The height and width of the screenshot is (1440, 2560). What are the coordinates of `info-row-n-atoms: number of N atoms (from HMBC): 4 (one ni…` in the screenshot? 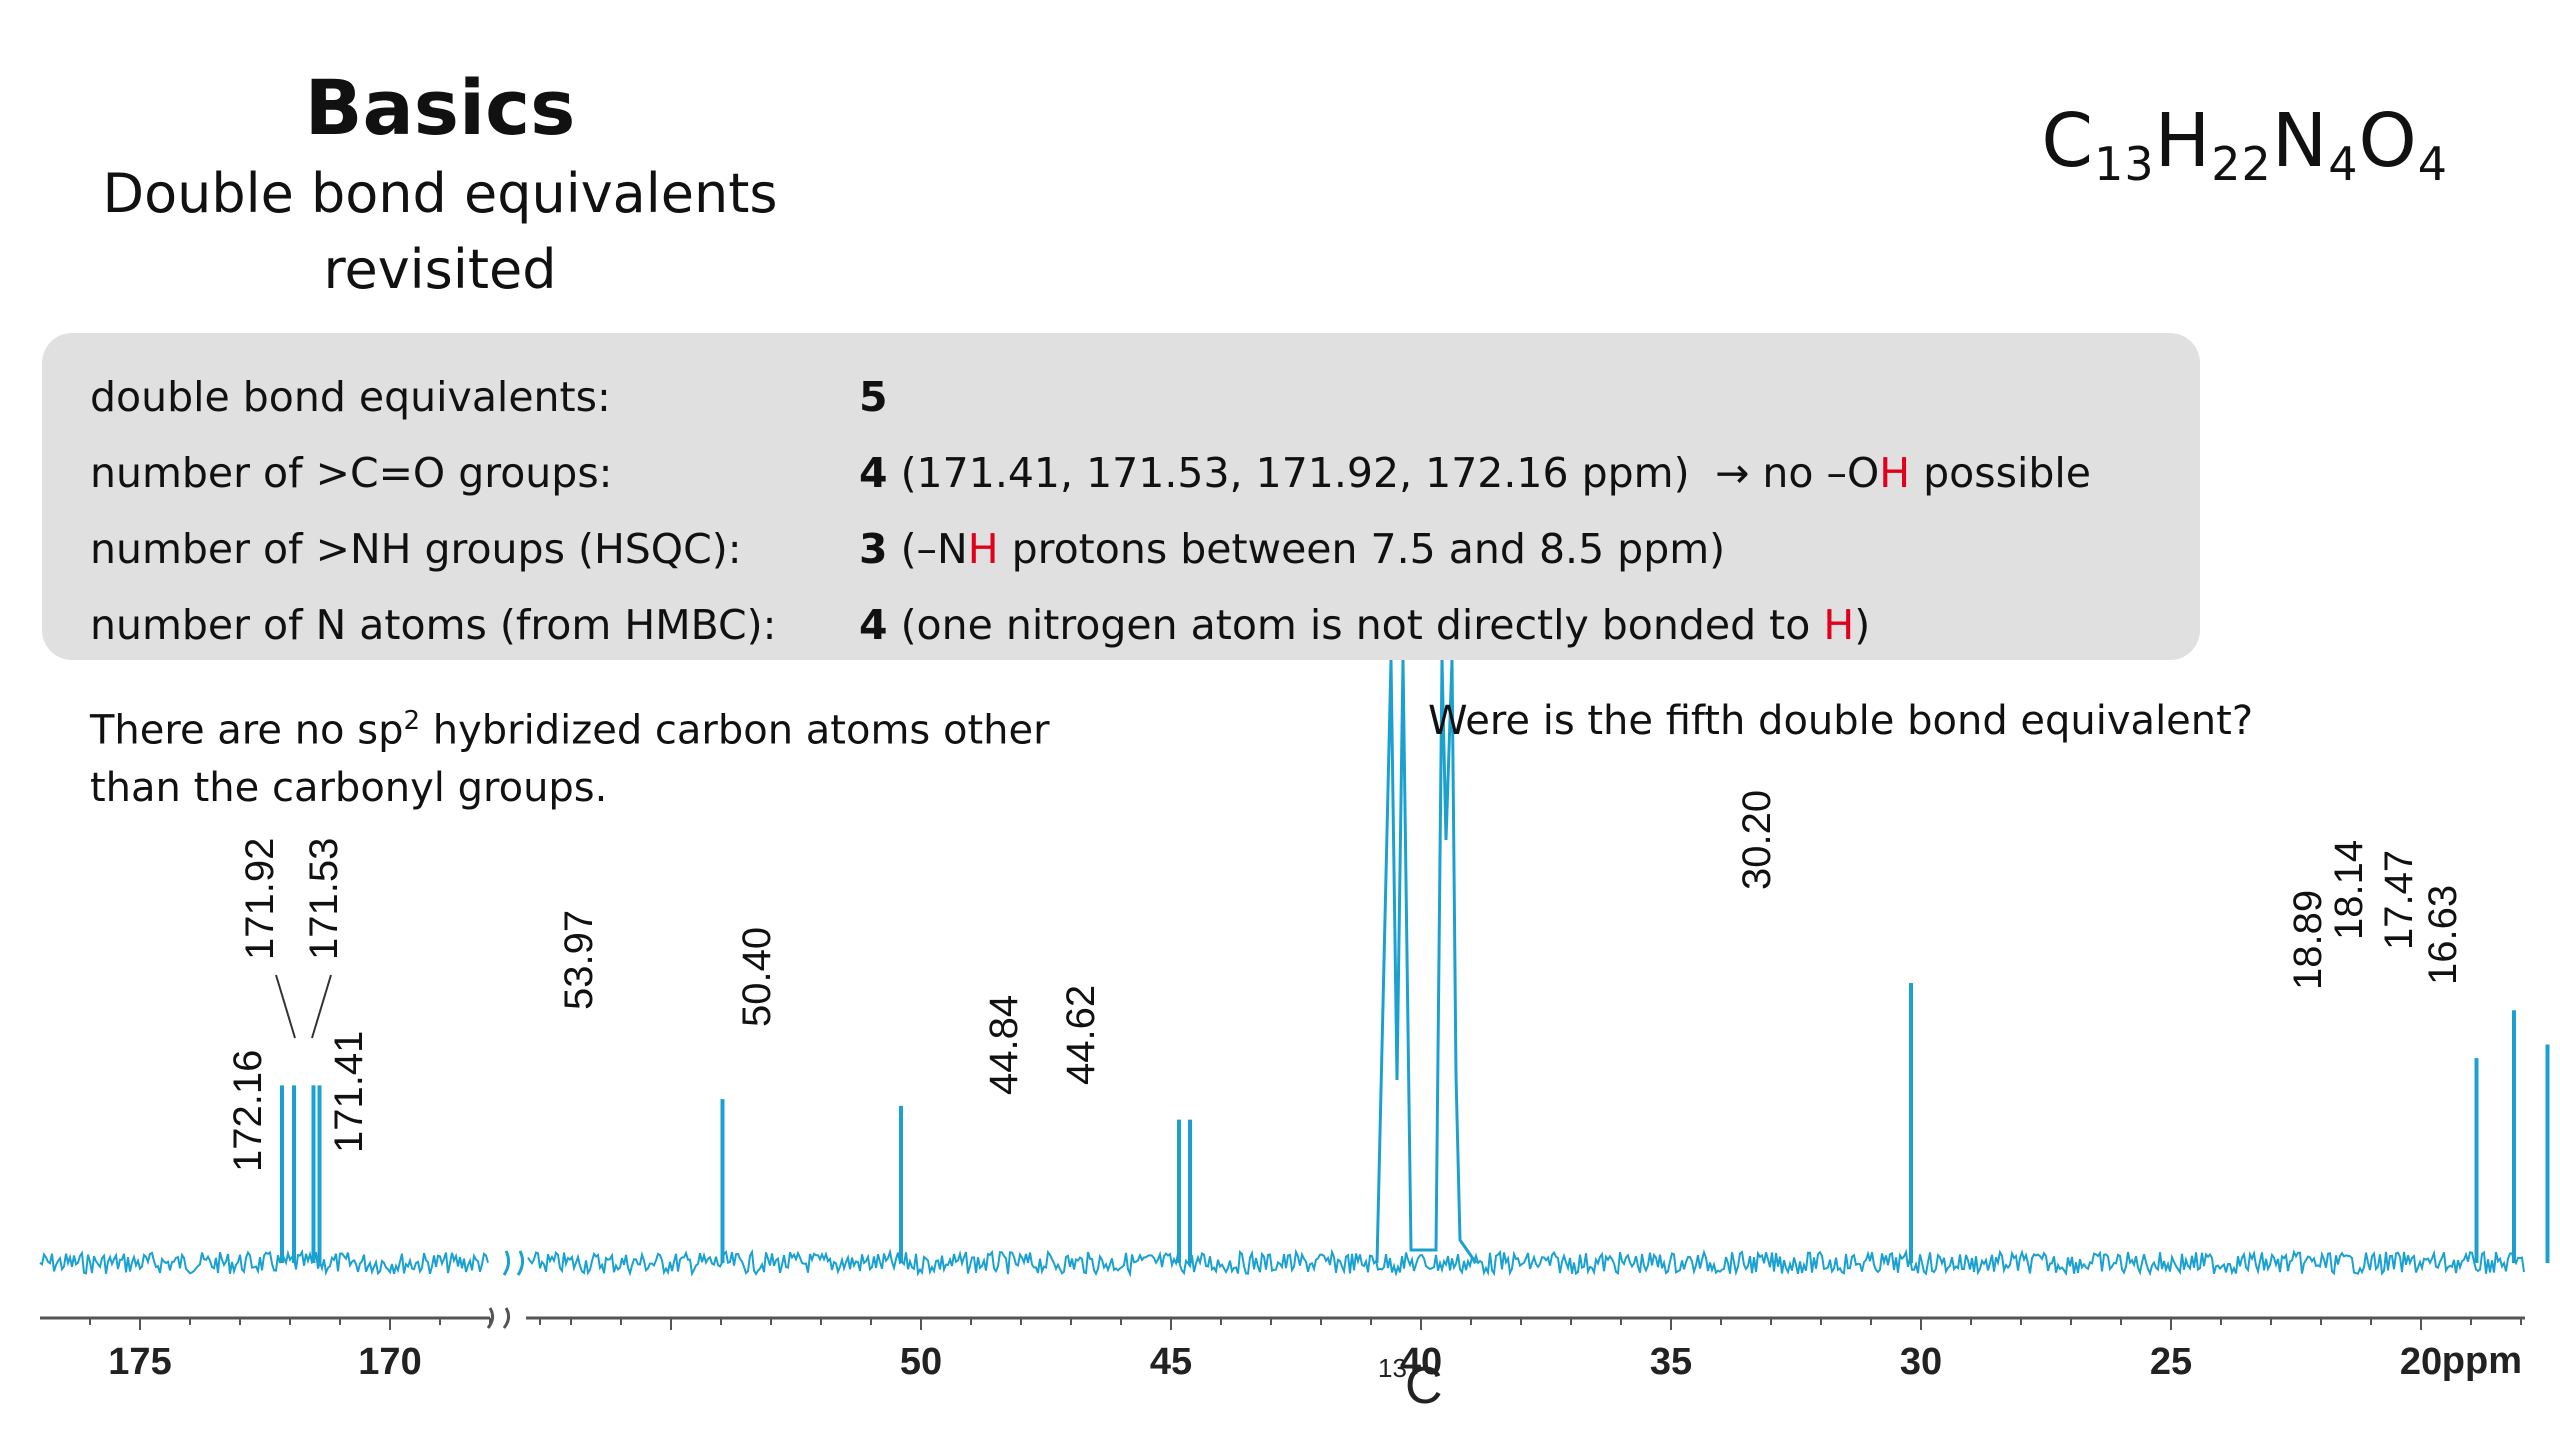 It's located at (1121, 633).